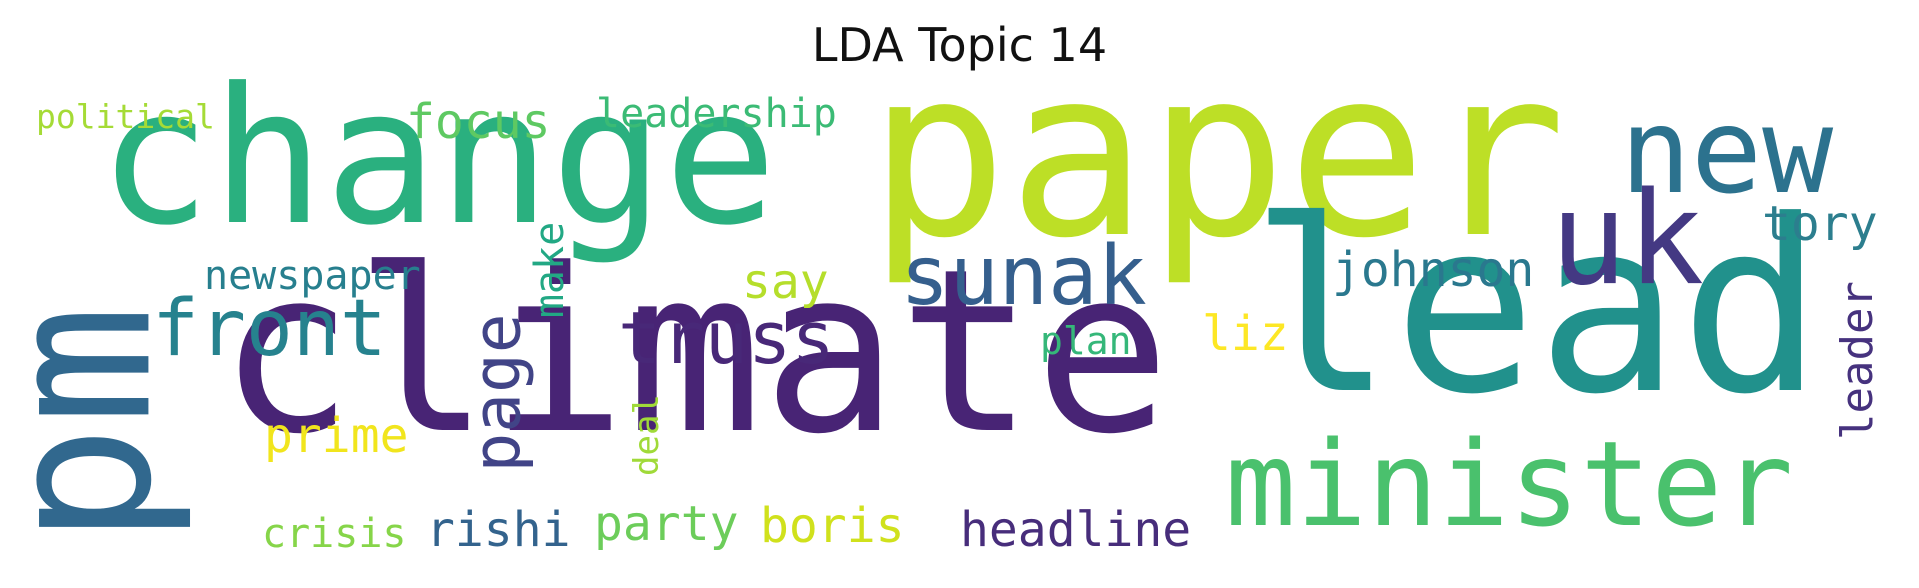 This screenshot has width=1919, height=588. What do you see at coordinates (336, 436) in the screenshot?
I see `word-prime: prime` at bounding box center [336, 436].